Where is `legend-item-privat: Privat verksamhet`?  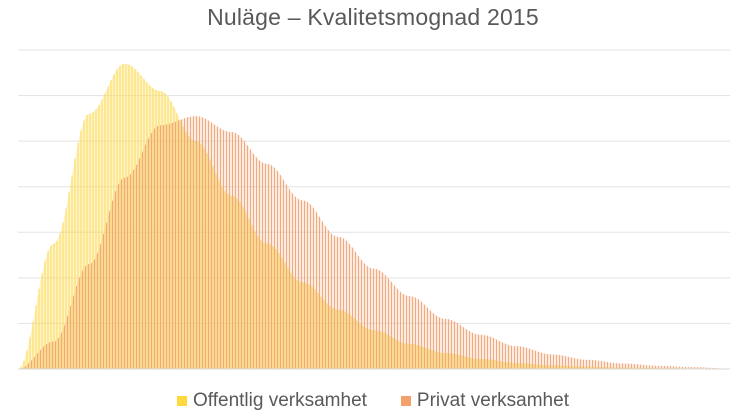 legend-item-privat: Privat verksamhet is located at coordinates (484, 401).